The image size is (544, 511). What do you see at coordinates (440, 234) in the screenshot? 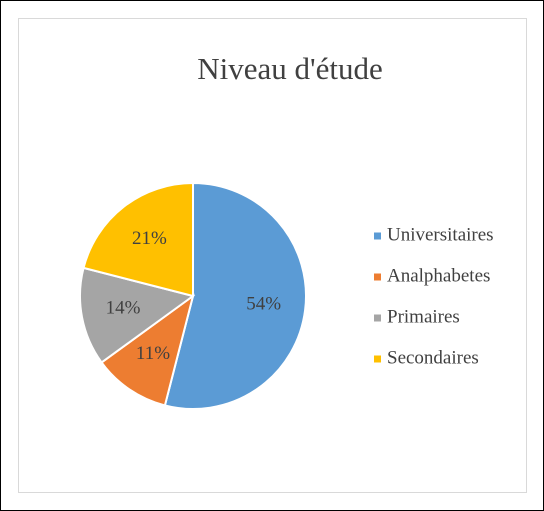
I see `legend-label: Universitaires` at bounding box center [440, 234].